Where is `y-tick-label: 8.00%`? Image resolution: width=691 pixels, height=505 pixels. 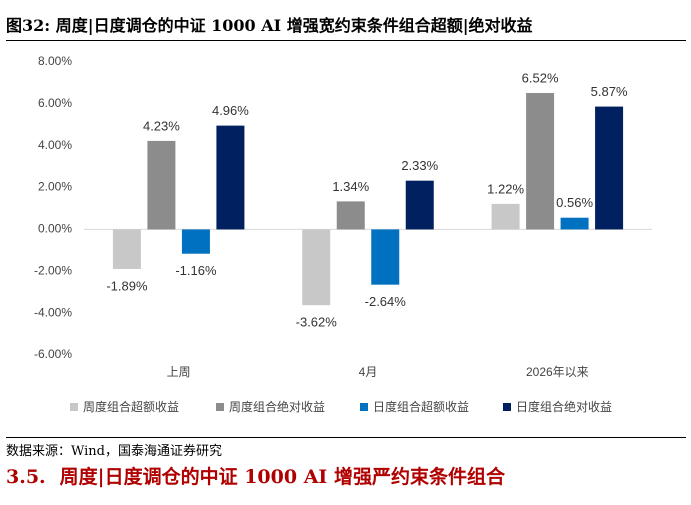 y-tick-label: 8.00% is located at coordinates (55, 61).